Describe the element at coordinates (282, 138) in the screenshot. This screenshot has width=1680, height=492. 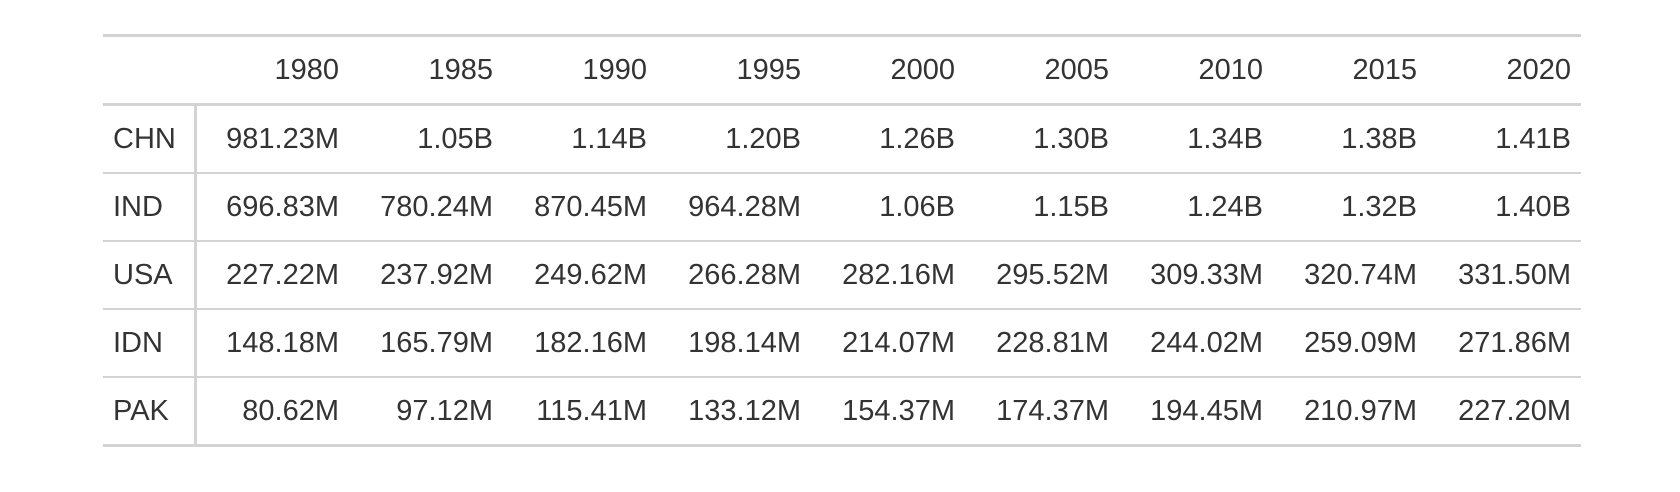
I see `table-cell: 981.23M` at that location.